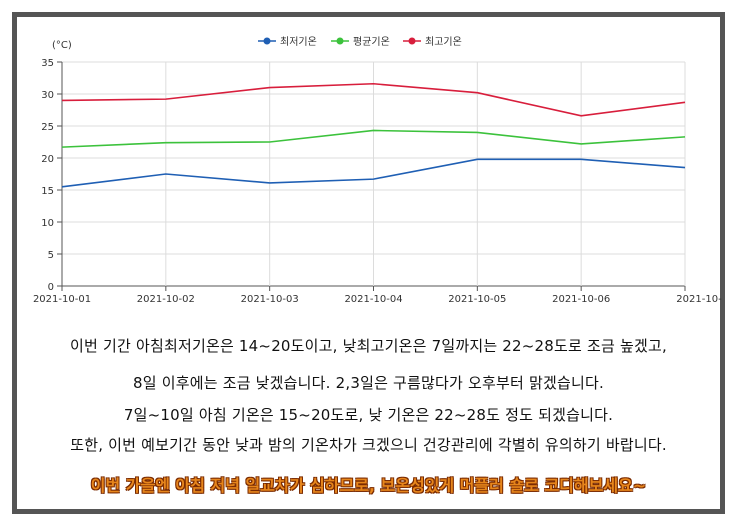 The height and width of the screenshot is (519, 737). Describe the element at coordinates (47, 95) in the screenshot. I see `y-tick-label: 30` at that location.